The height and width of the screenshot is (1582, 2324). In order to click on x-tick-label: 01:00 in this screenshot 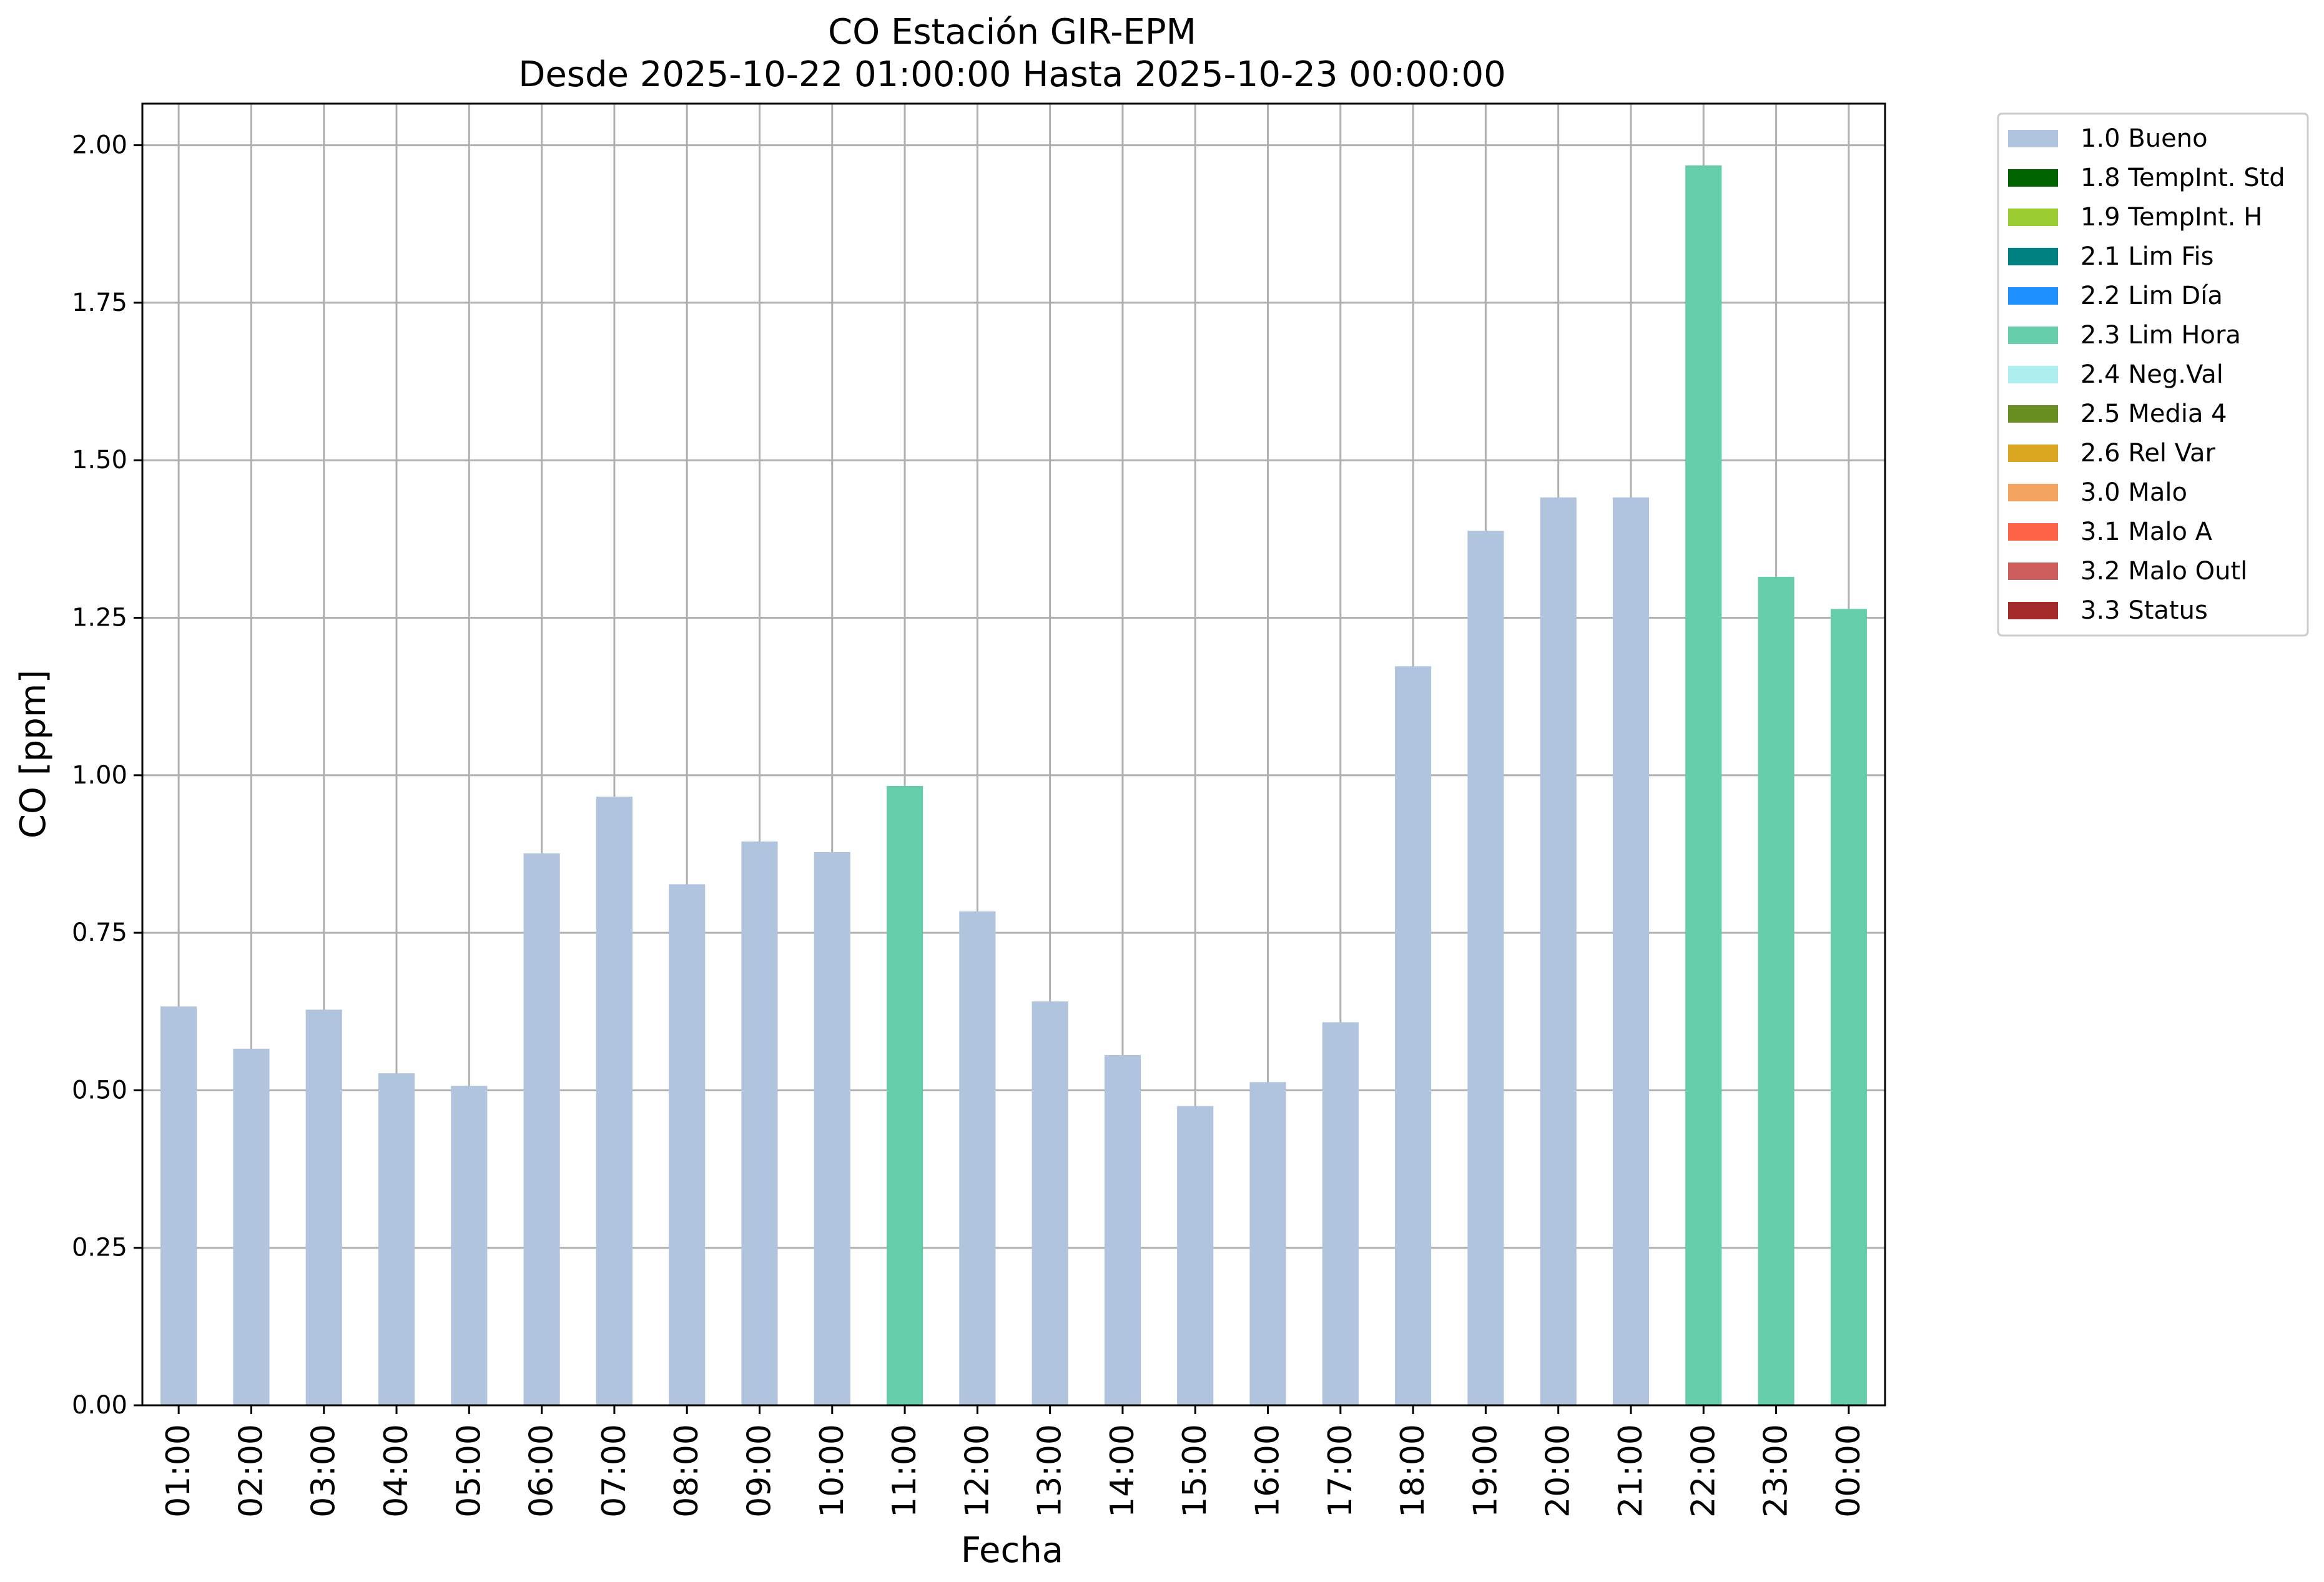, I will do `click(178, 1471)`.